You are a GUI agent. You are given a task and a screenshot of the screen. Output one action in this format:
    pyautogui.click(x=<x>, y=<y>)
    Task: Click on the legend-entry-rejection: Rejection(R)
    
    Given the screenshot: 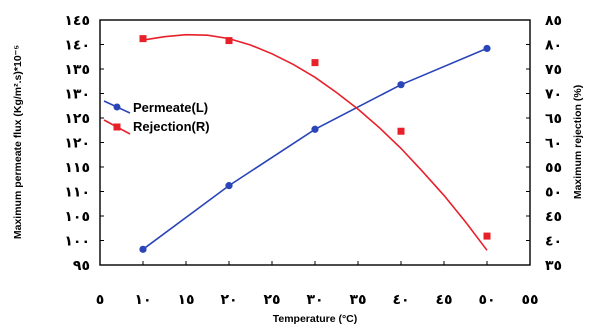 What is the action you would take?
    pyautogui.click(x=156, y=127)
    